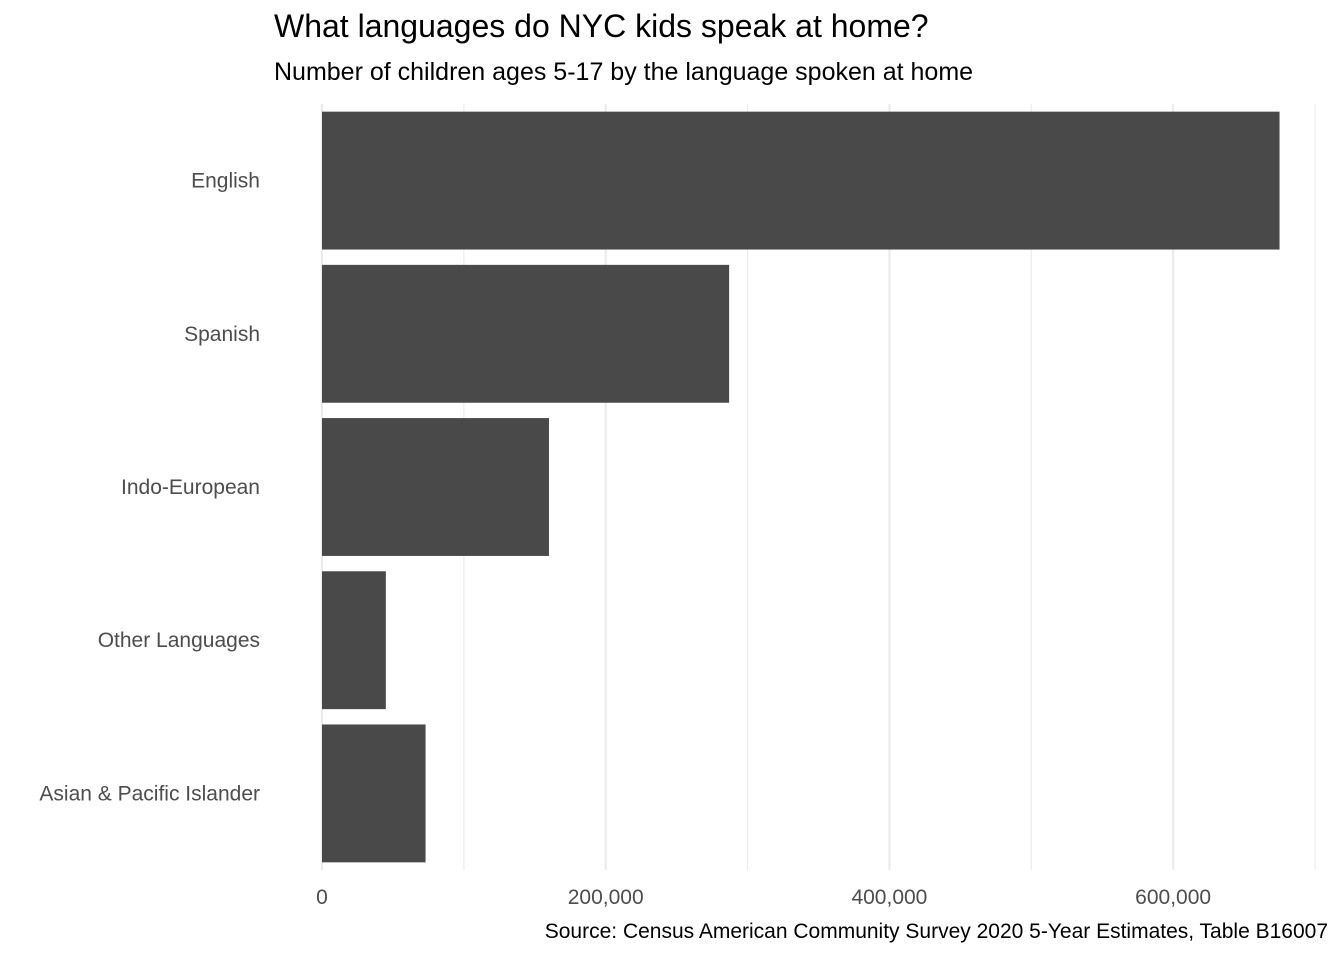 This screenshot has height=960, width=1344. I want to click on y-tick-label: Other Languages, so click(179, 640).